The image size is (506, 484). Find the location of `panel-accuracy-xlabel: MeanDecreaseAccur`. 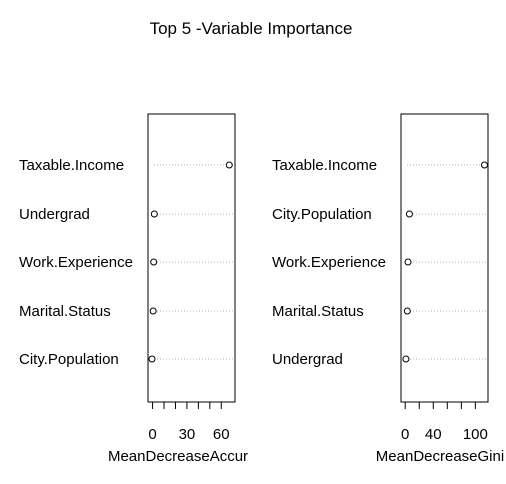

panel-accuracy-xlabel: MeanDecreaseAccur is located at coordinates (178, 456).